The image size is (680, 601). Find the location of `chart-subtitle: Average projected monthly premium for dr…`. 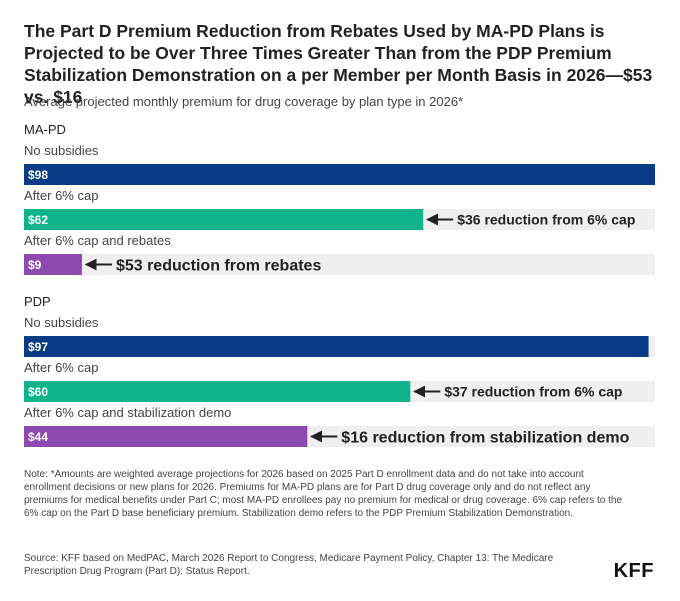

chart-subtitle: Average projected monthly premium for dr… is located at coordinates (244, 101).